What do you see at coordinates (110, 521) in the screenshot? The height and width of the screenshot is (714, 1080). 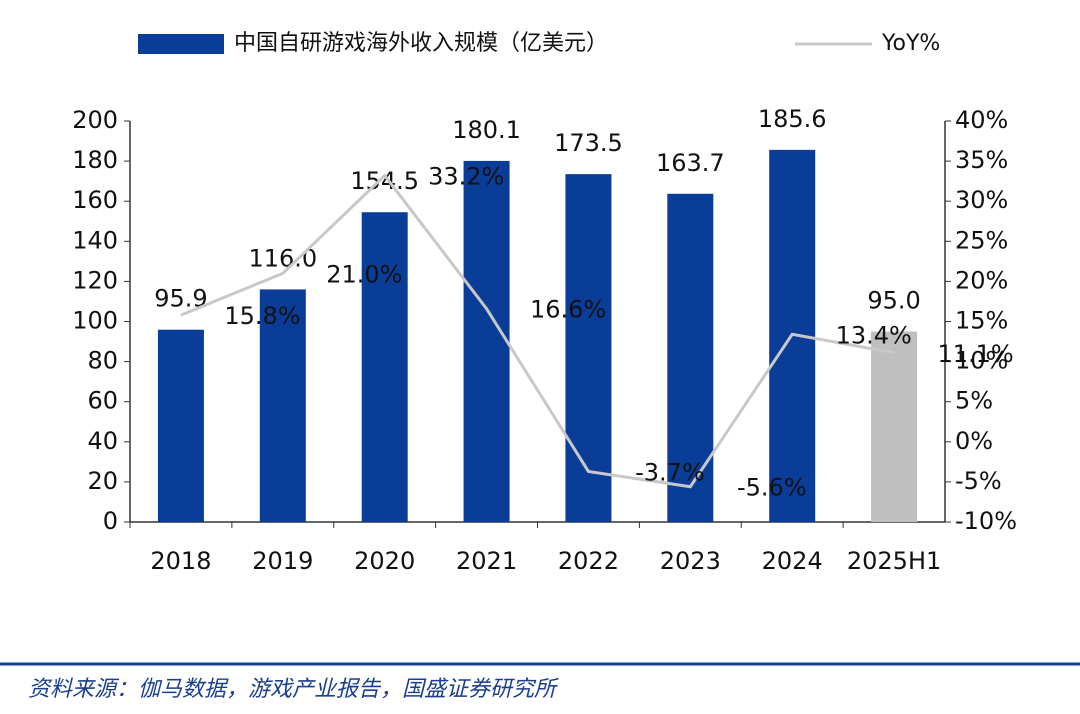 I see `y-tick-label: 0` at bounding box center [110, 521].